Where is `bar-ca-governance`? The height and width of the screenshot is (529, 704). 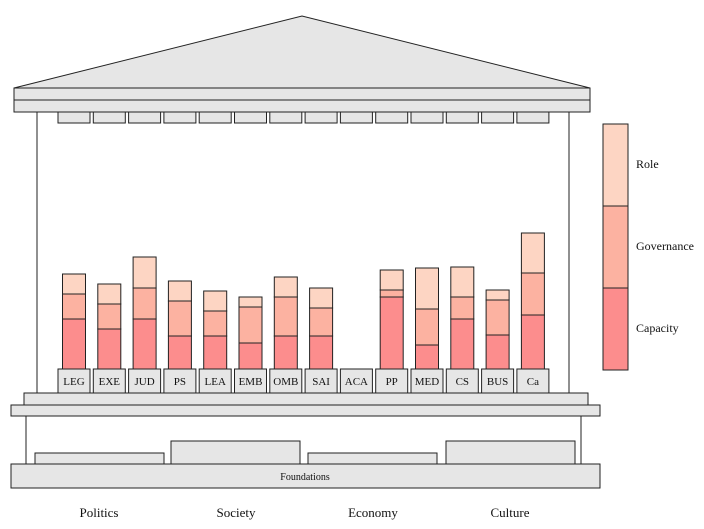
bar-ca-governance is located at coordinates (532, 294).